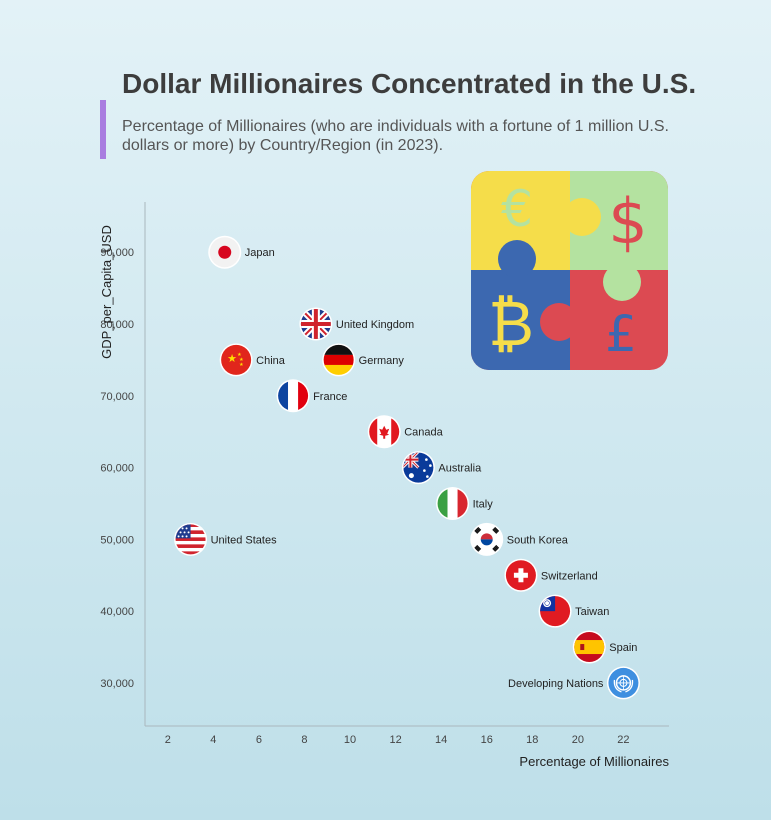 This screenshot has width=771, height=820. I want to click on point-label: Japan, so click(260, 253).